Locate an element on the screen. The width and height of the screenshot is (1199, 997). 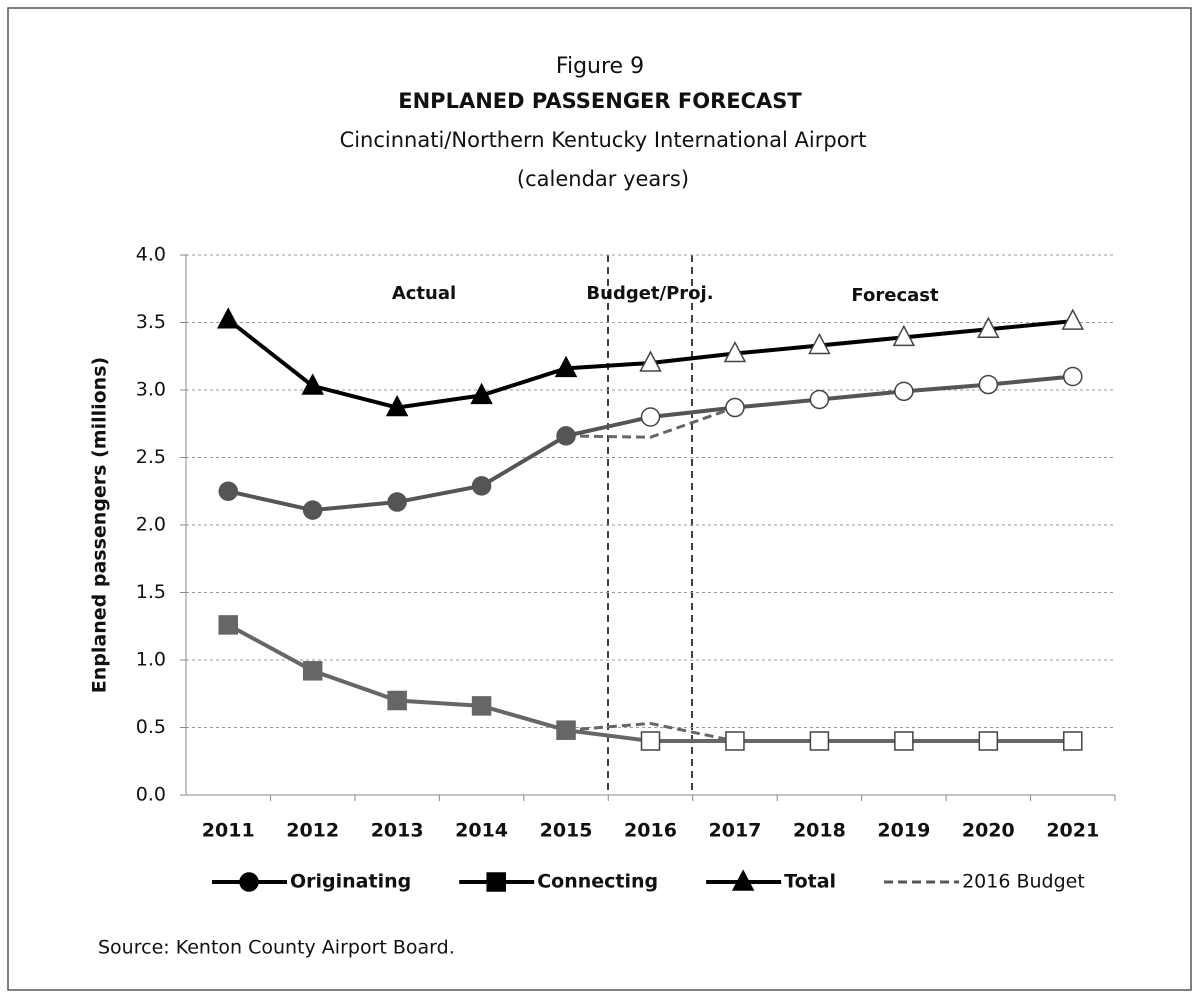
x-tick-label: 2016 is located at coordinates (650, 831).